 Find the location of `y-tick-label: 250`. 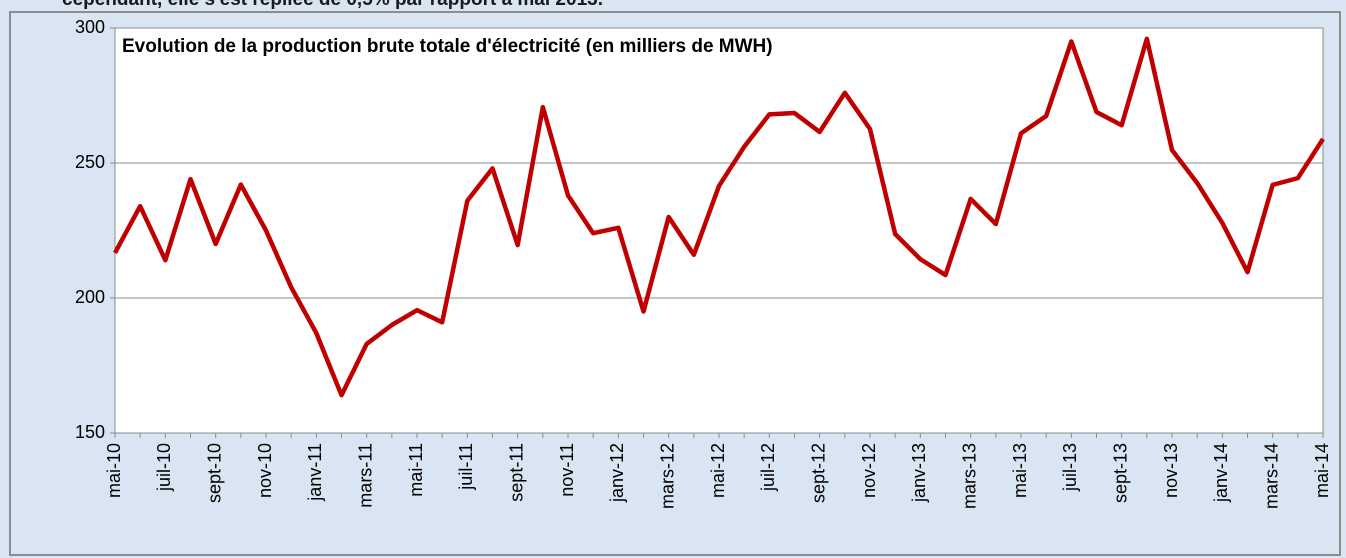

y-tick-label: 250 is located at coordinates (90, 162).